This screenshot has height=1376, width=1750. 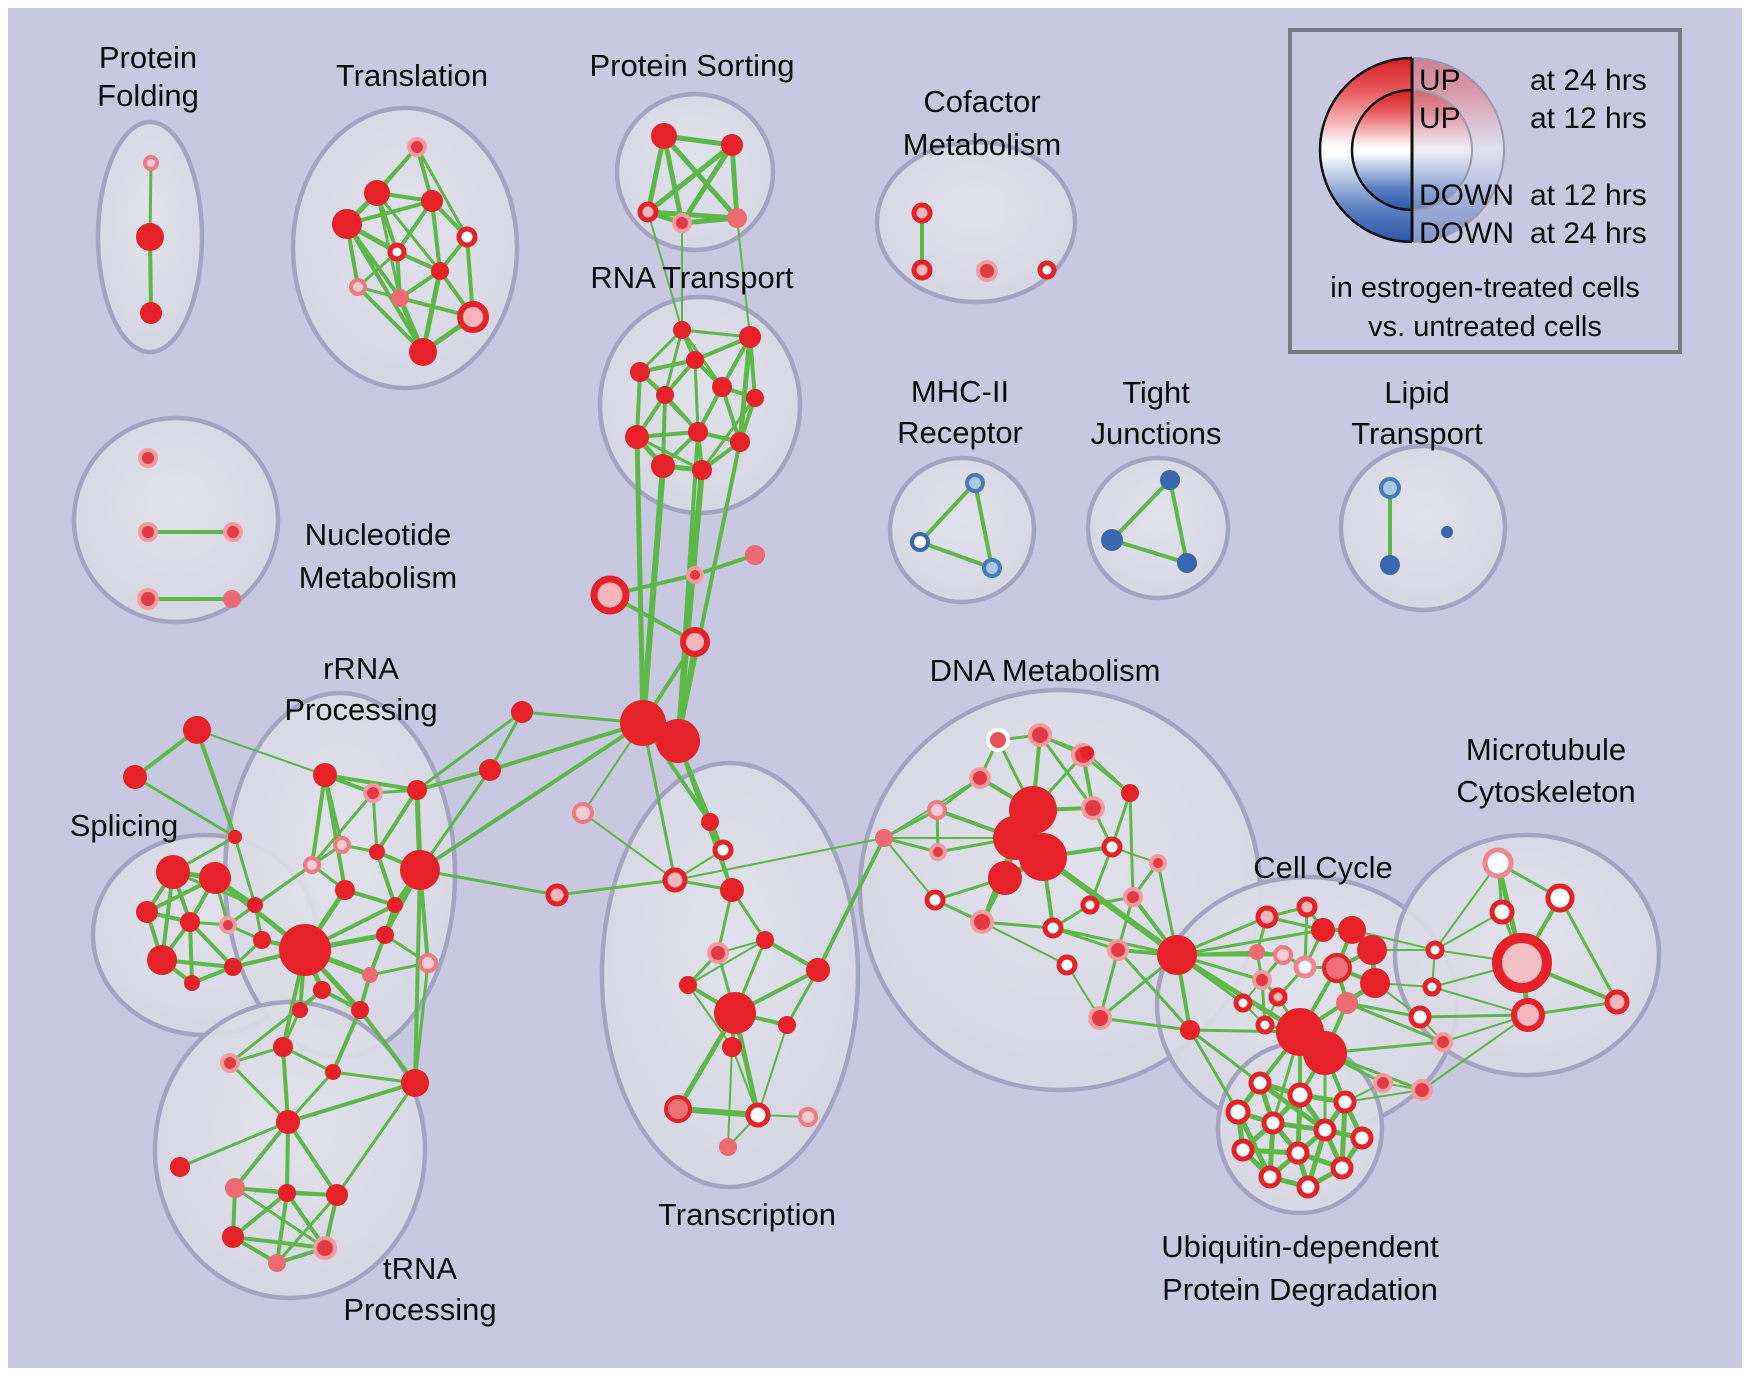 What do you see at coordinates (1485, 327) in the screenshot?
I see `legend-caption-line2: vs. untreated cells` at bounding box center [1485, 327].